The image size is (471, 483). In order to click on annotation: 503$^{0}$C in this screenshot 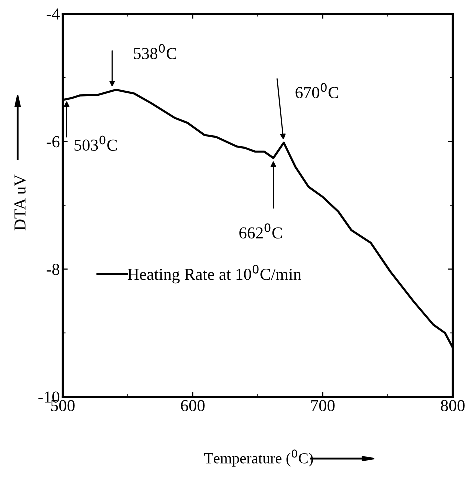, I will do `click(96, 144)`.